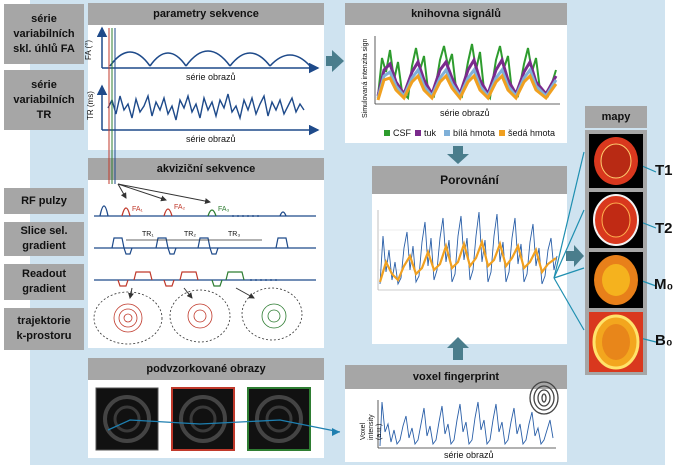  Describe the element at coordinates (234, 234) in the screenshot. I see `tr-label-3: TR₃` at that location.